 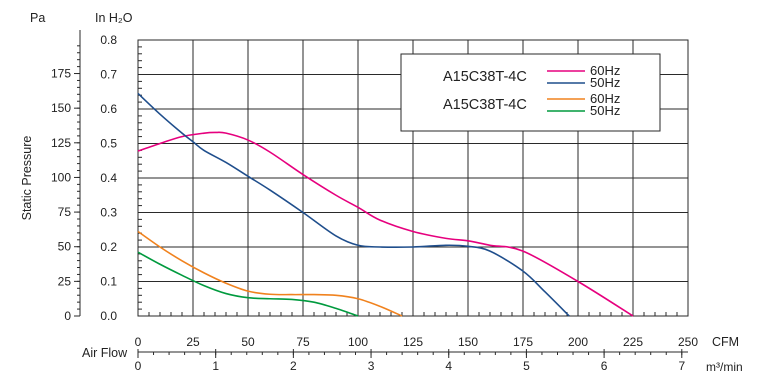 I want to click on m3-tick-label: 6, so click(x=604, y=366).